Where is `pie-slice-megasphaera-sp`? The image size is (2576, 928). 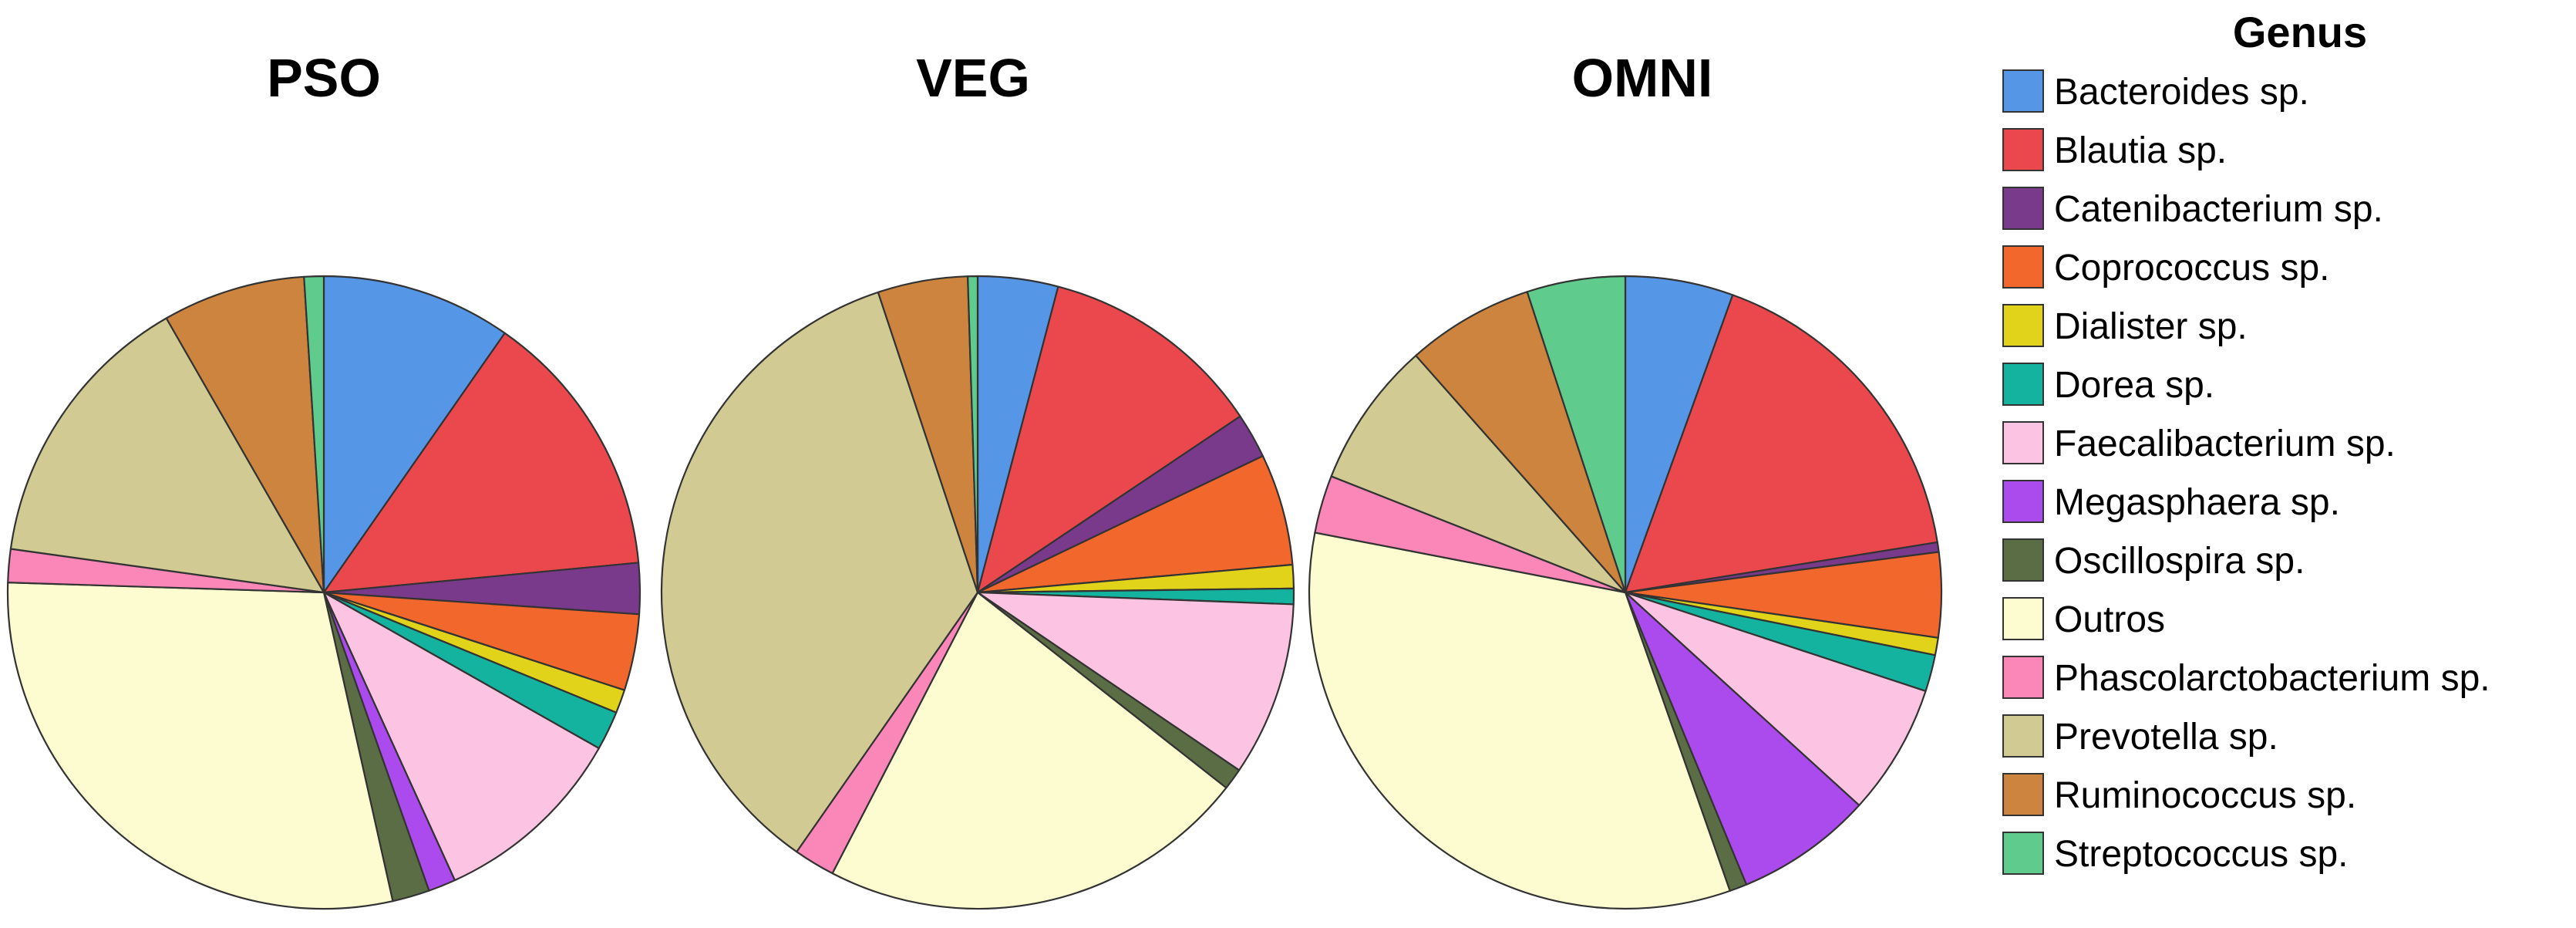 pie-slice-megasphaera-sp is located at coordinates (1742, 738).